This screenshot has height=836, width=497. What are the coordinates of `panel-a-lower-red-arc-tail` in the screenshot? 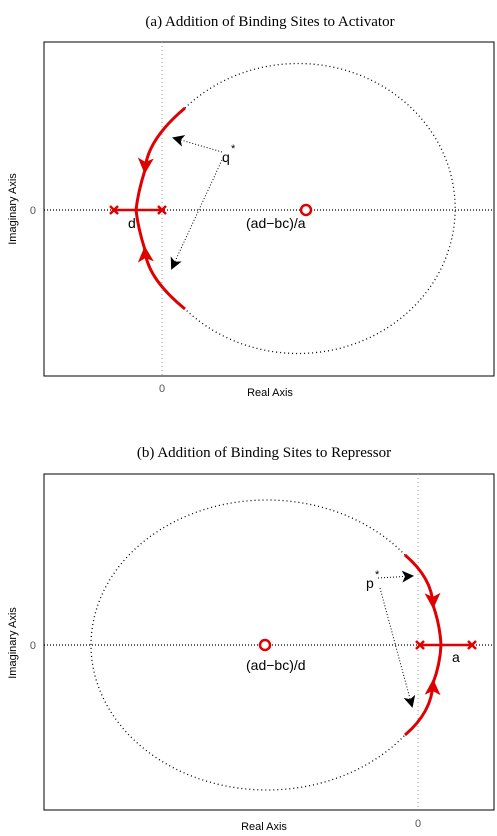 It's located at (140, 230).